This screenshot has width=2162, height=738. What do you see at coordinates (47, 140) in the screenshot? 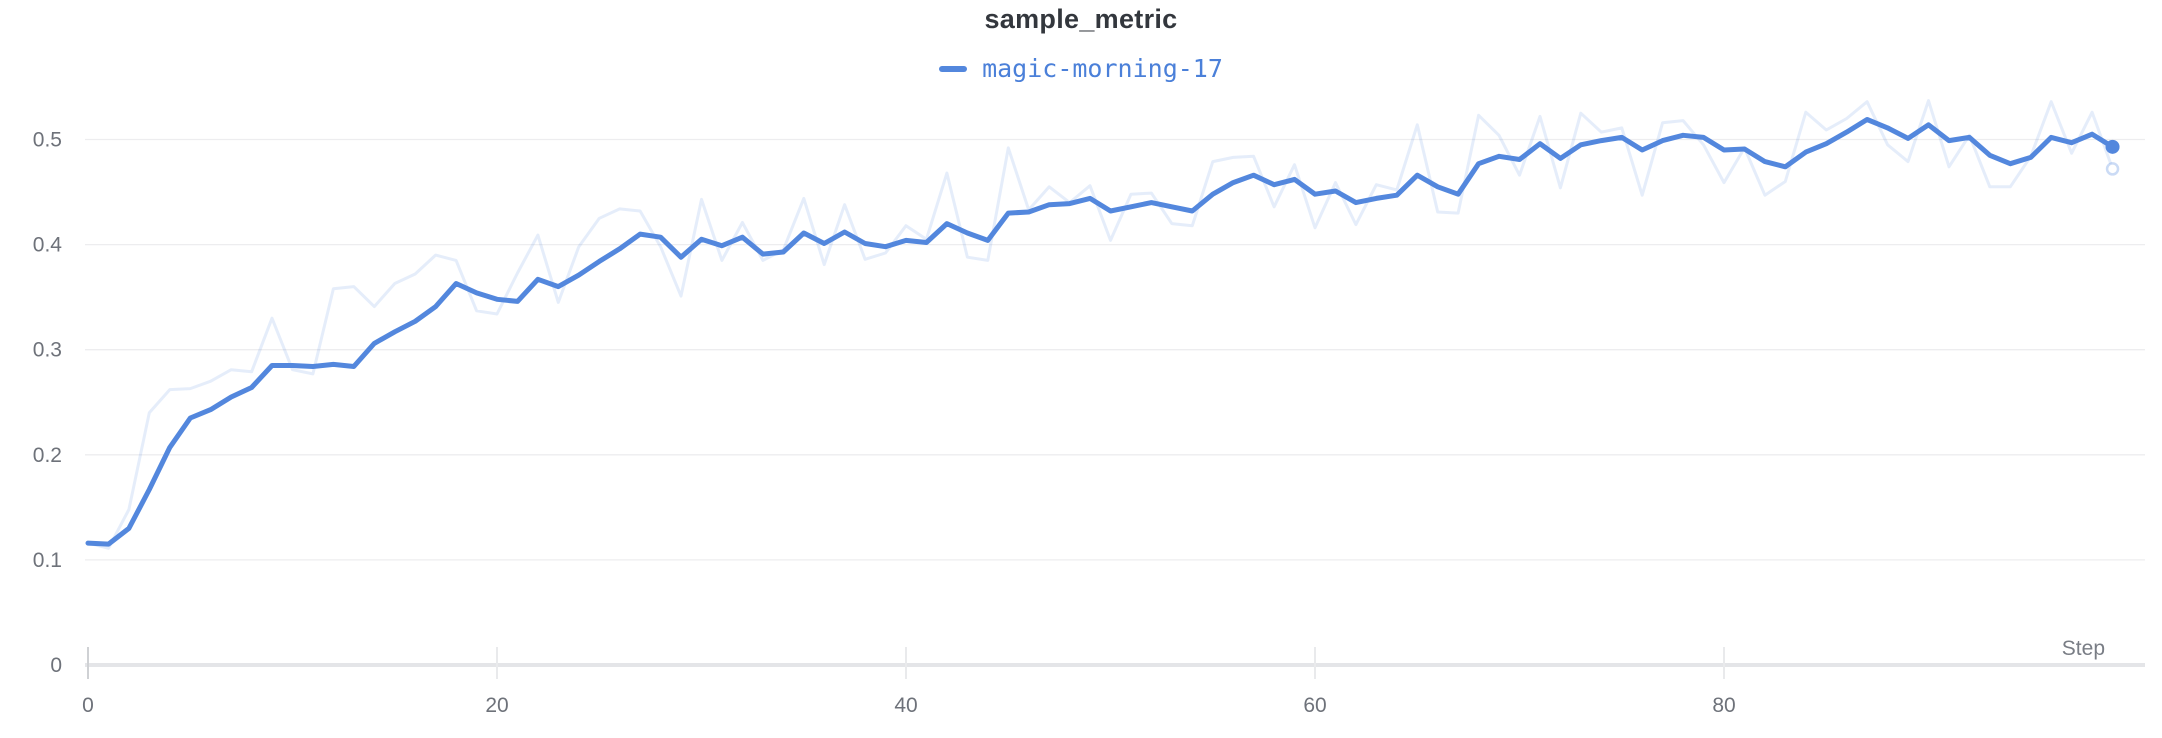
I see `y-tick-label: 0.5` at bounding box center [47, 140].